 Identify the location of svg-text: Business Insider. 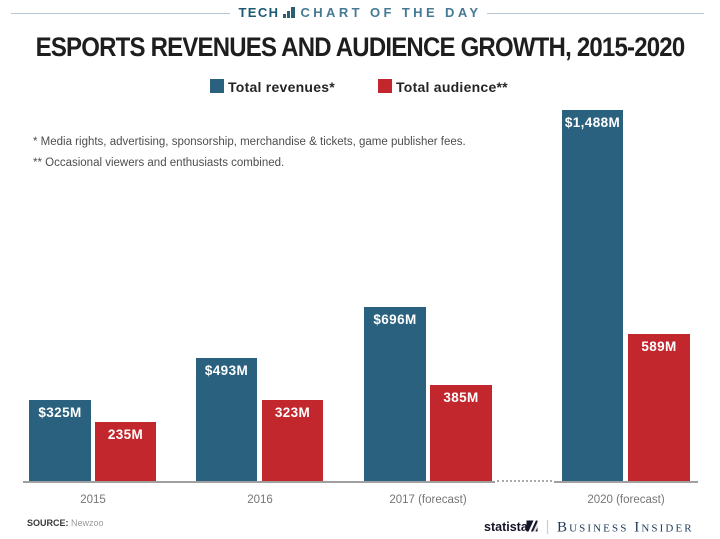
(625, 528).